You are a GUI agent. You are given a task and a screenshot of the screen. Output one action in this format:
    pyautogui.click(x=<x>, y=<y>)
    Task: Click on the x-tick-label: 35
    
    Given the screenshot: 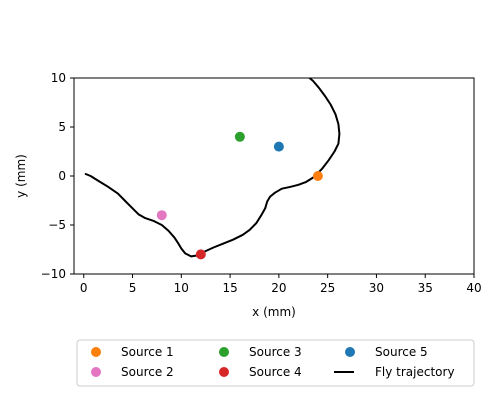 What is the action you would take?
    pyautogui.click(x=425, y=288)
    